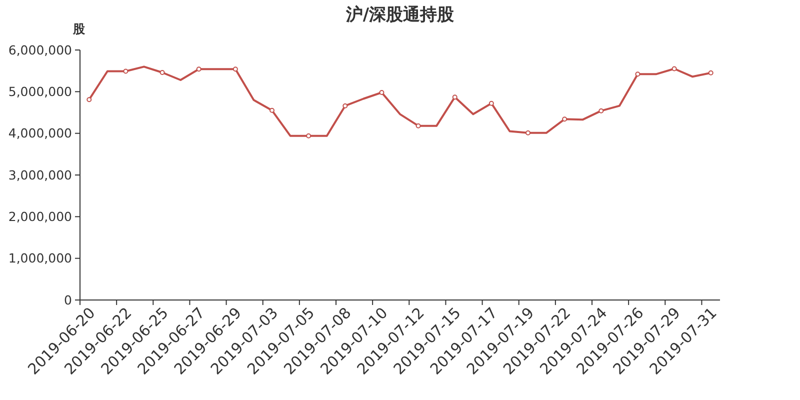 Image resolution: width=800 pixels, height=400 pixels. I want to click on y-tick-label: 4,000,000, so click(40, 133).